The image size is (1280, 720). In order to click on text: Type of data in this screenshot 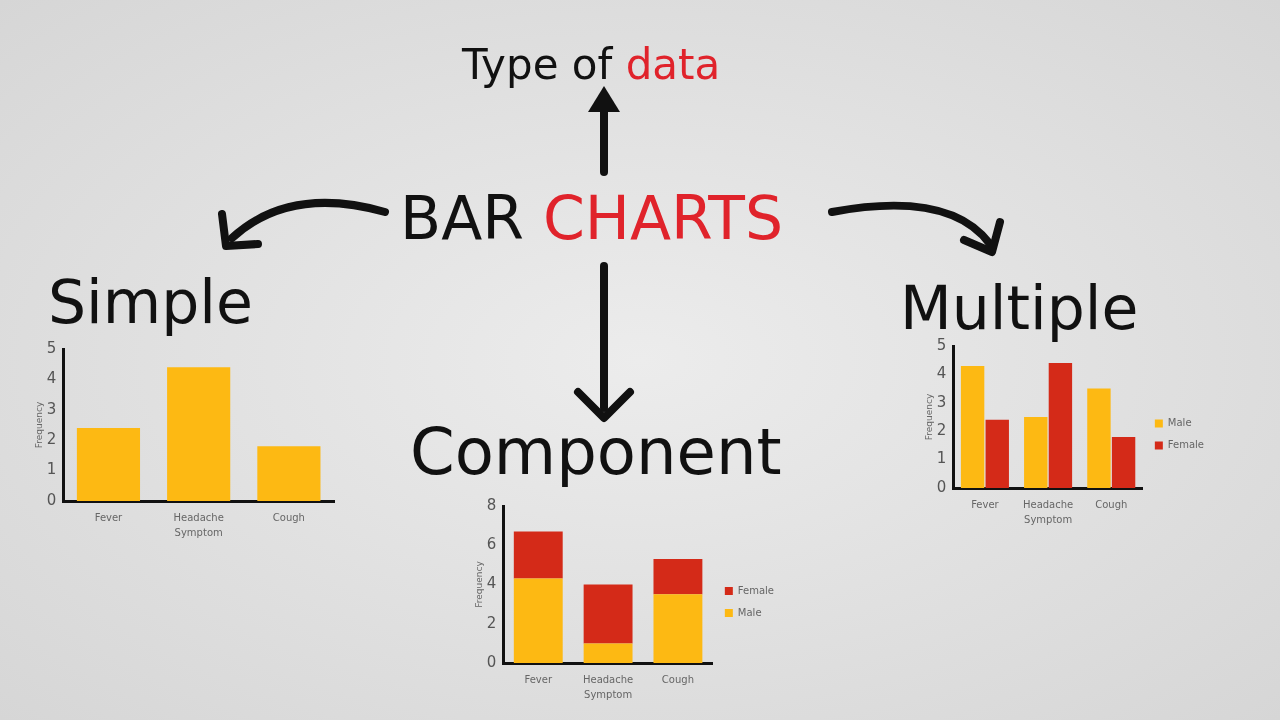, I will do `click(591, 64)`.